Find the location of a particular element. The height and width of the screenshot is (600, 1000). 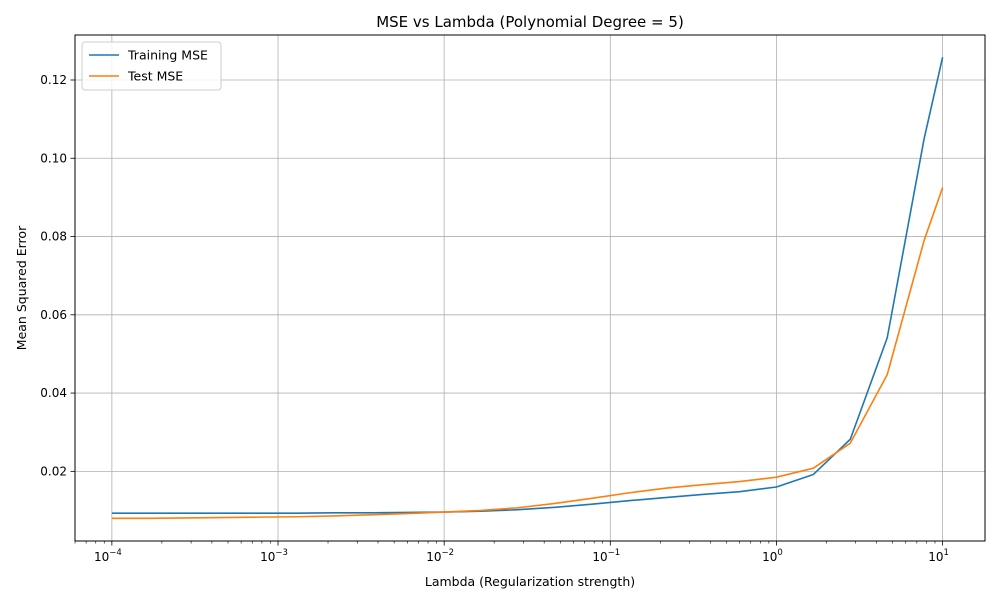

x-tick-label-exponent: −4 is located at coordinates (115, 553).